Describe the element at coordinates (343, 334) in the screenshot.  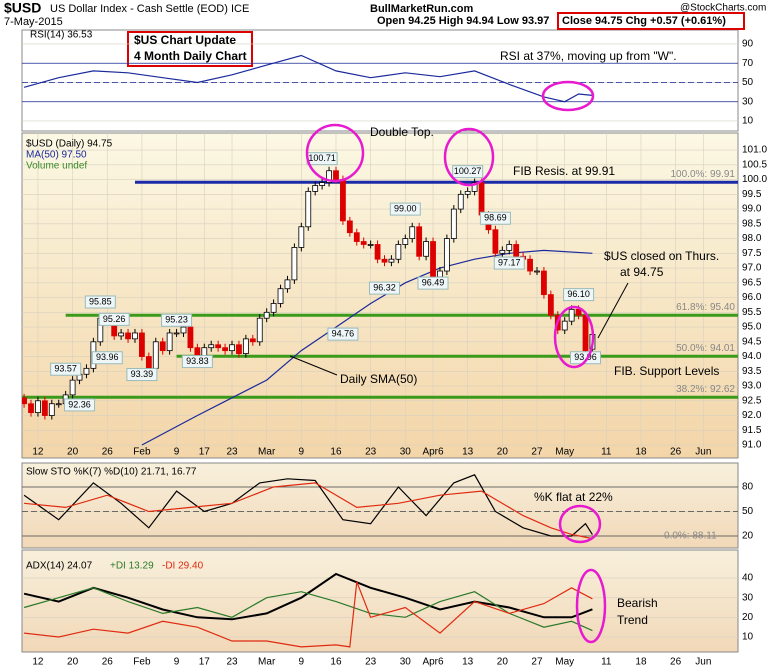
I see `price-label: 94.76` at that location.